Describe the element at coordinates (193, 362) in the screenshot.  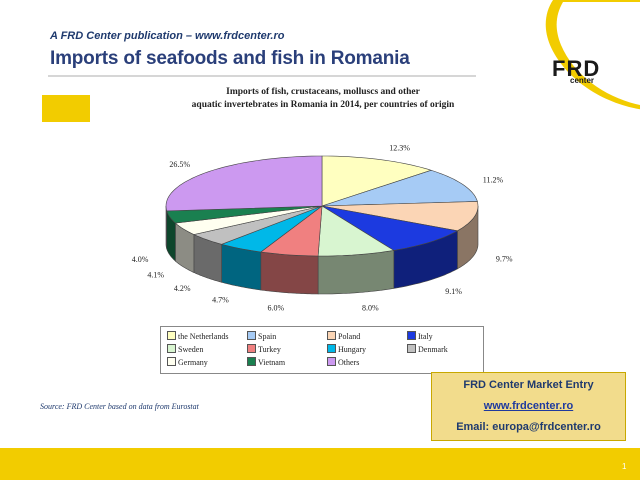
I see `legend-label: Germany` at that location.